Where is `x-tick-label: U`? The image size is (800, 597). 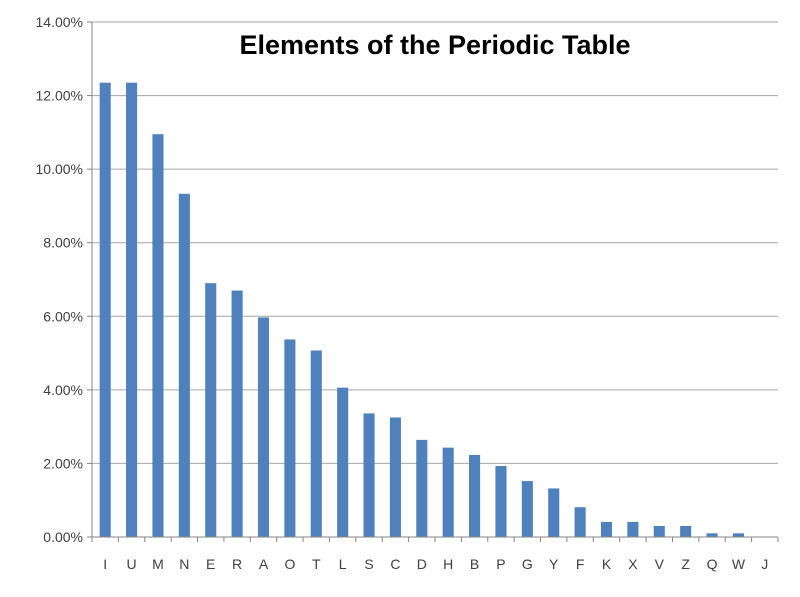
x-tick-label: U is located at coordinates (132, 564).